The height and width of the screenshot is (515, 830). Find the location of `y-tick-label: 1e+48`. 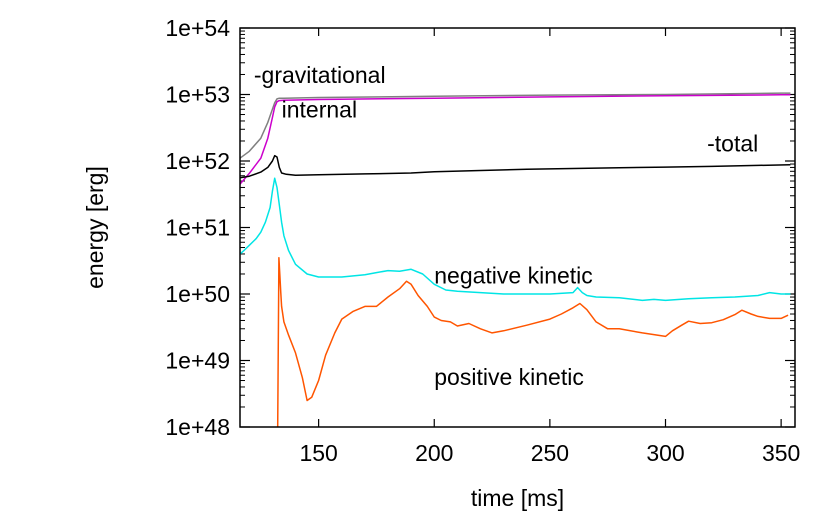

y-tick-label: 1e+48 is located at coordinates (197, 427).